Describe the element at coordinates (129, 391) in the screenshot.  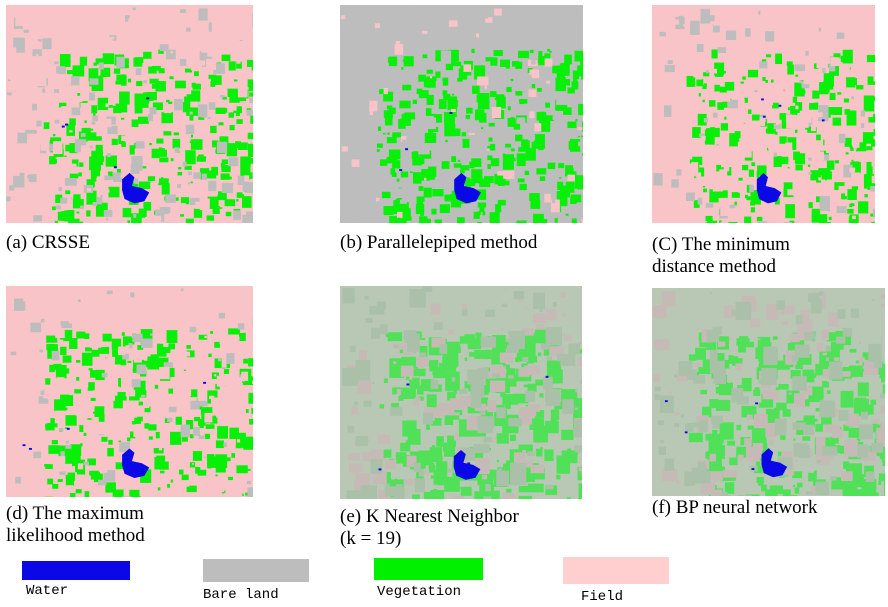
I see `classification-image-d` at that location.